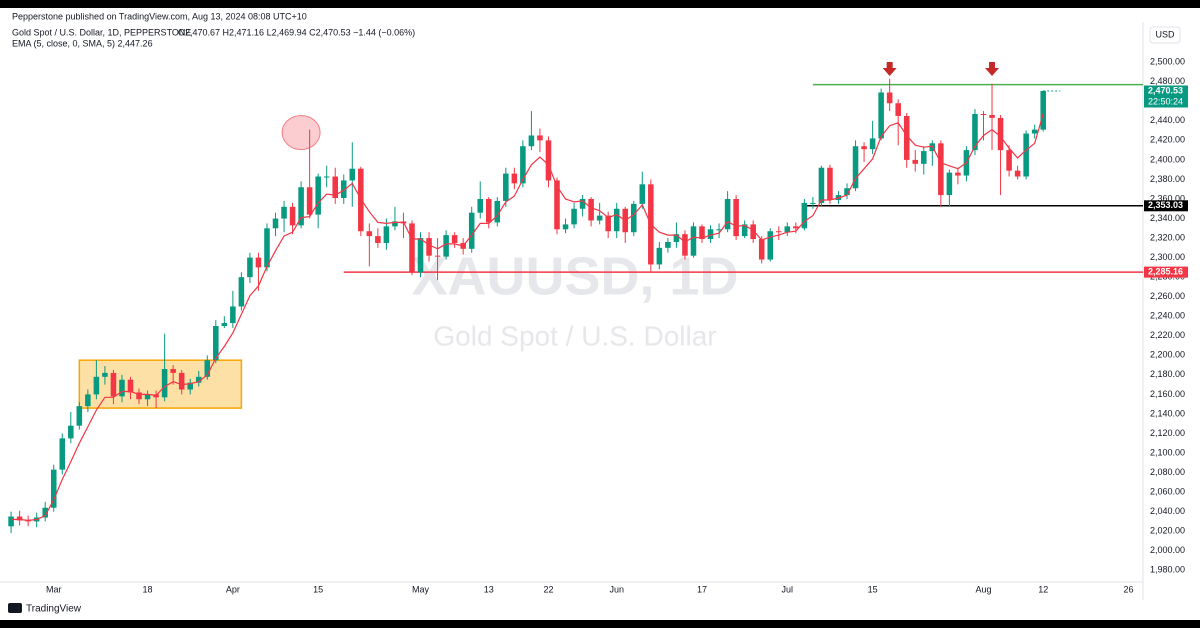  What do you see at coordinates (1167, 237) in the screenshot?
I see `y-tick-label: 2,320.00` at bounding box center [1167, 237].